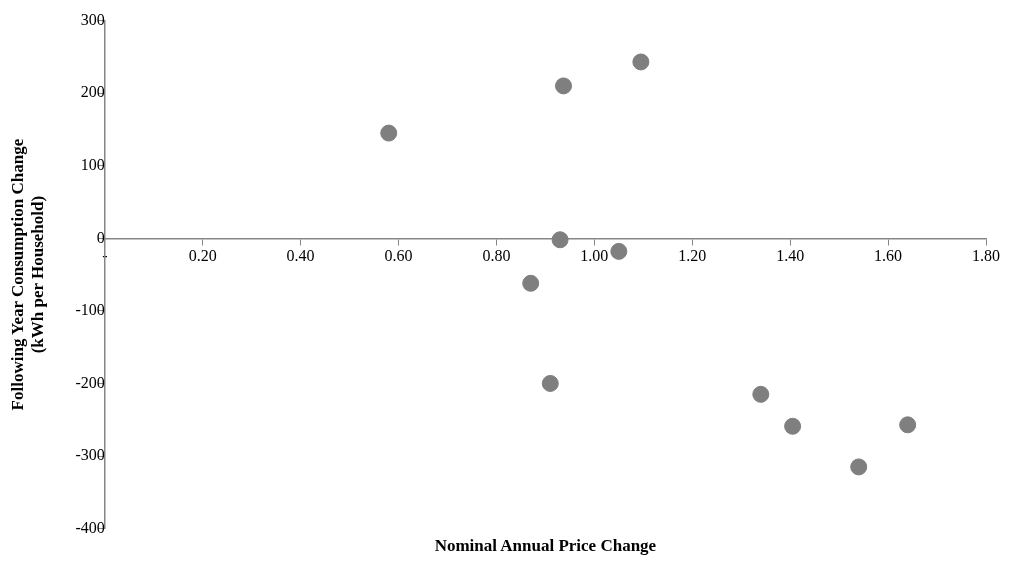  I want to click on y-tick-label: 300, so click(92, 19).